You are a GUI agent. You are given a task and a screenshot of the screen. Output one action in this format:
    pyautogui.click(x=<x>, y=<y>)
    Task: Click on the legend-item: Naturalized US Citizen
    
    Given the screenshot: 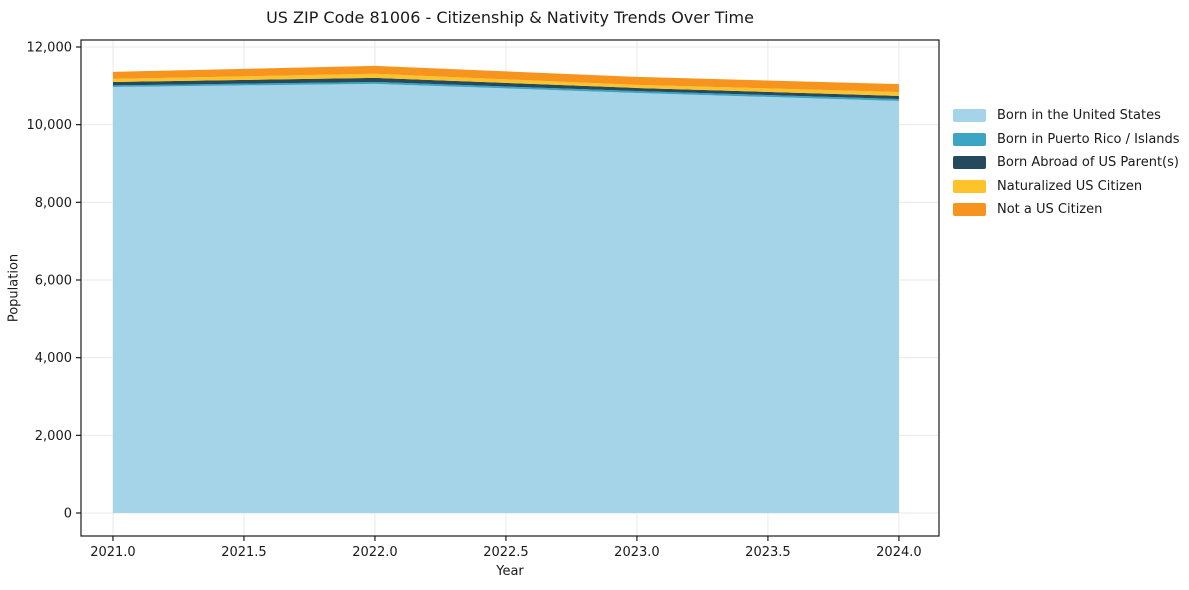 What is the action you would take?
    pyautogui.click(x=1066, y=187)
    